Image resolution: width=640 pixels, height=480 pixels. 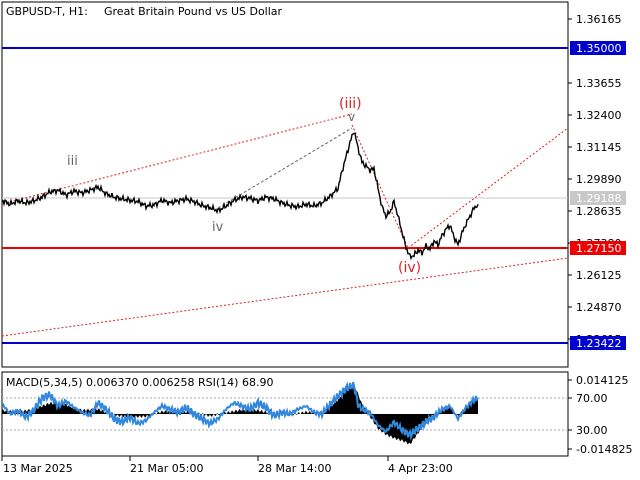 I want to click on wave-iii-iv-line, so click(x=380, y=186).